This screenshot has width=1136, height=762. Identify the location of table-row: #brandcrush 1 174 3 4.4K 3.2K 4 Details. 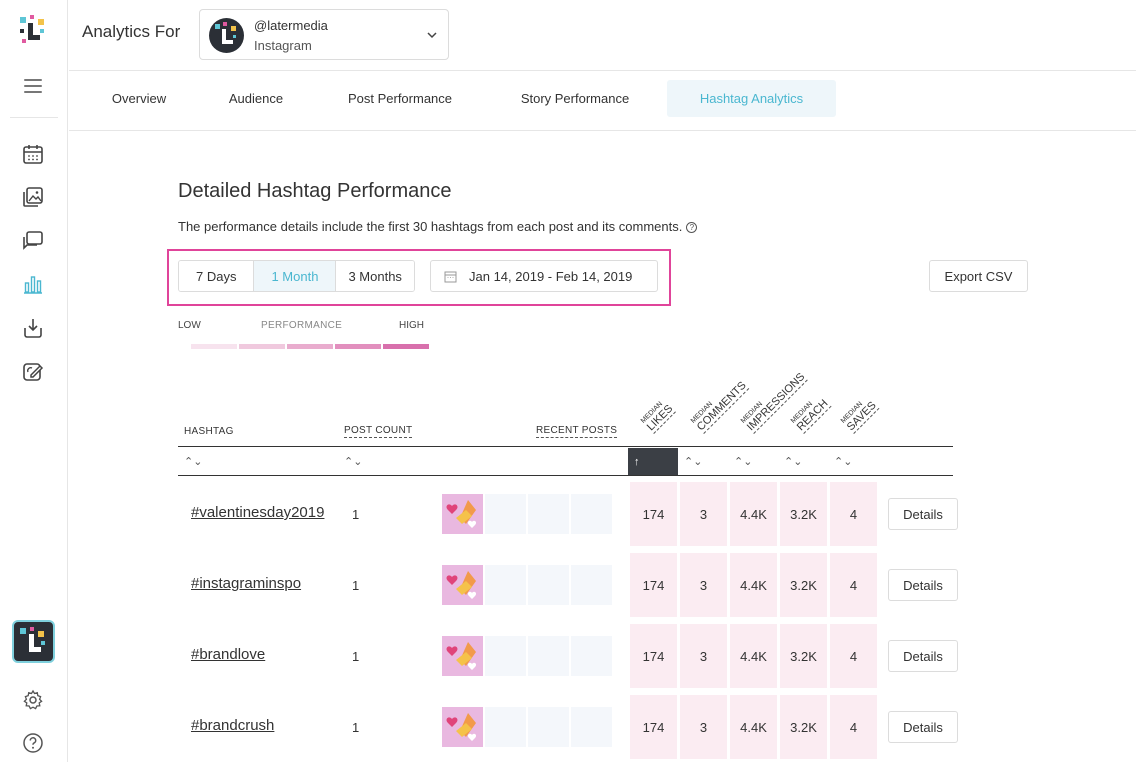
(573, 727).